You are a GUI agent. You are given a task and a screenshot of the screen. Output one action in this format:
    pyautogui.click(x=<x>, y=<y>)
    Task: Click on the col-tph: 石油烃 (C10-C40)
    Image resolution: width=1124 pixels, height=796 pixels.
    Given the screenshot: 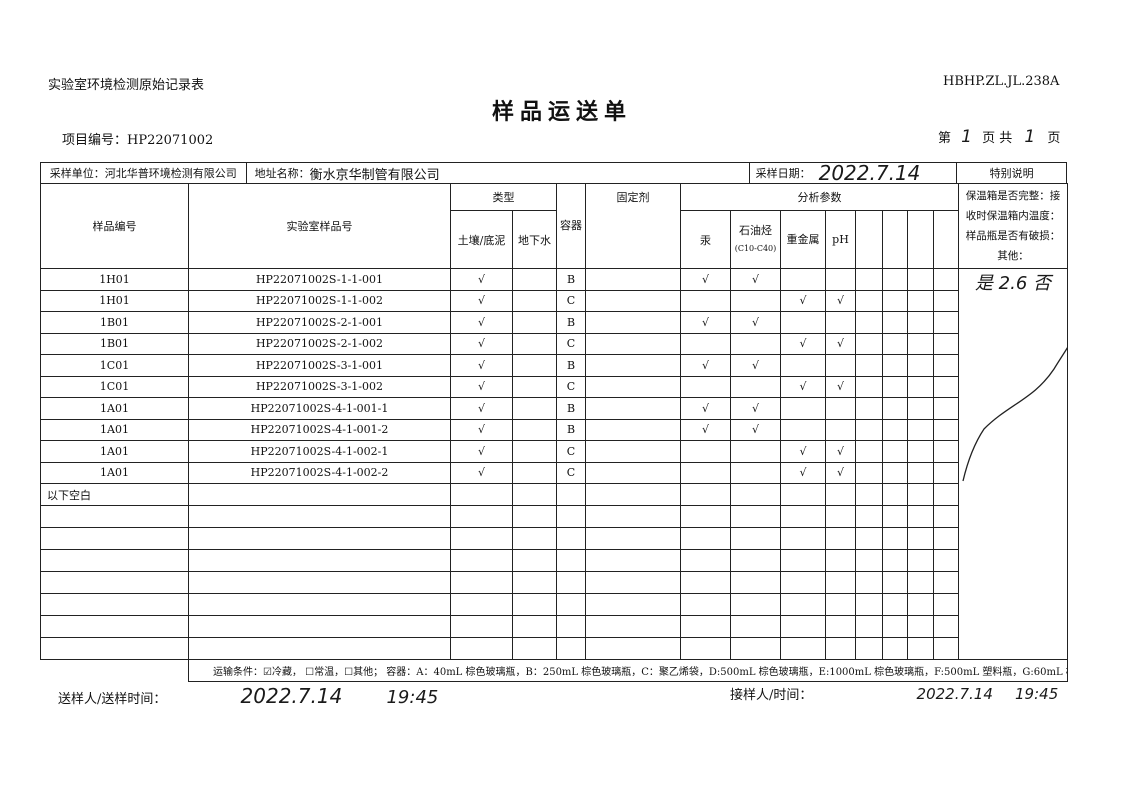 What is the action you would take?
    pyautogui.click(x=755, y=239)
    